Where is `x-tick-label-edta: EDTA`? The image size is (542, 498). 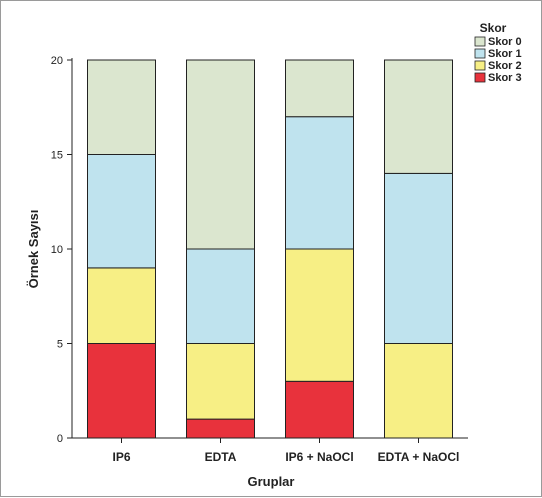 x-tick-label-edta: EDTA is located at coordinates (221, 457).